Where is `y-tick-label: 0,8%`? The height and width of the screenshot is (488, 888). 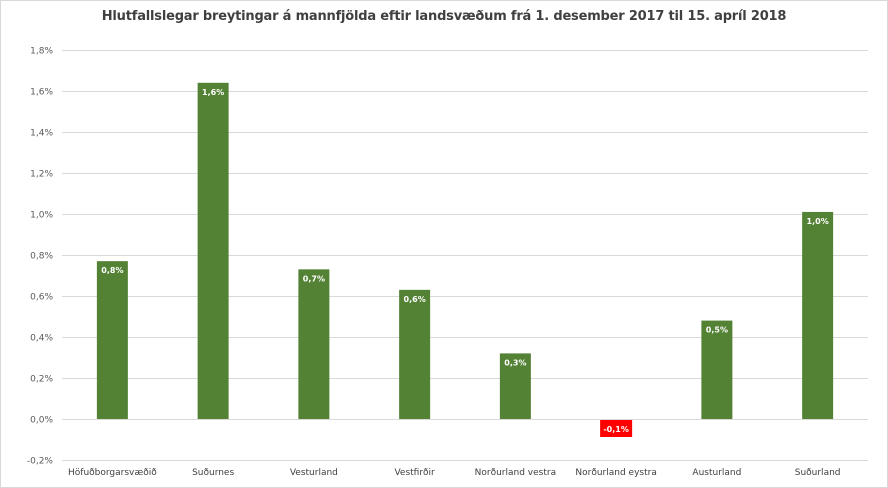 y-tick-label: 0,8% is located at coordinates (41, 257).